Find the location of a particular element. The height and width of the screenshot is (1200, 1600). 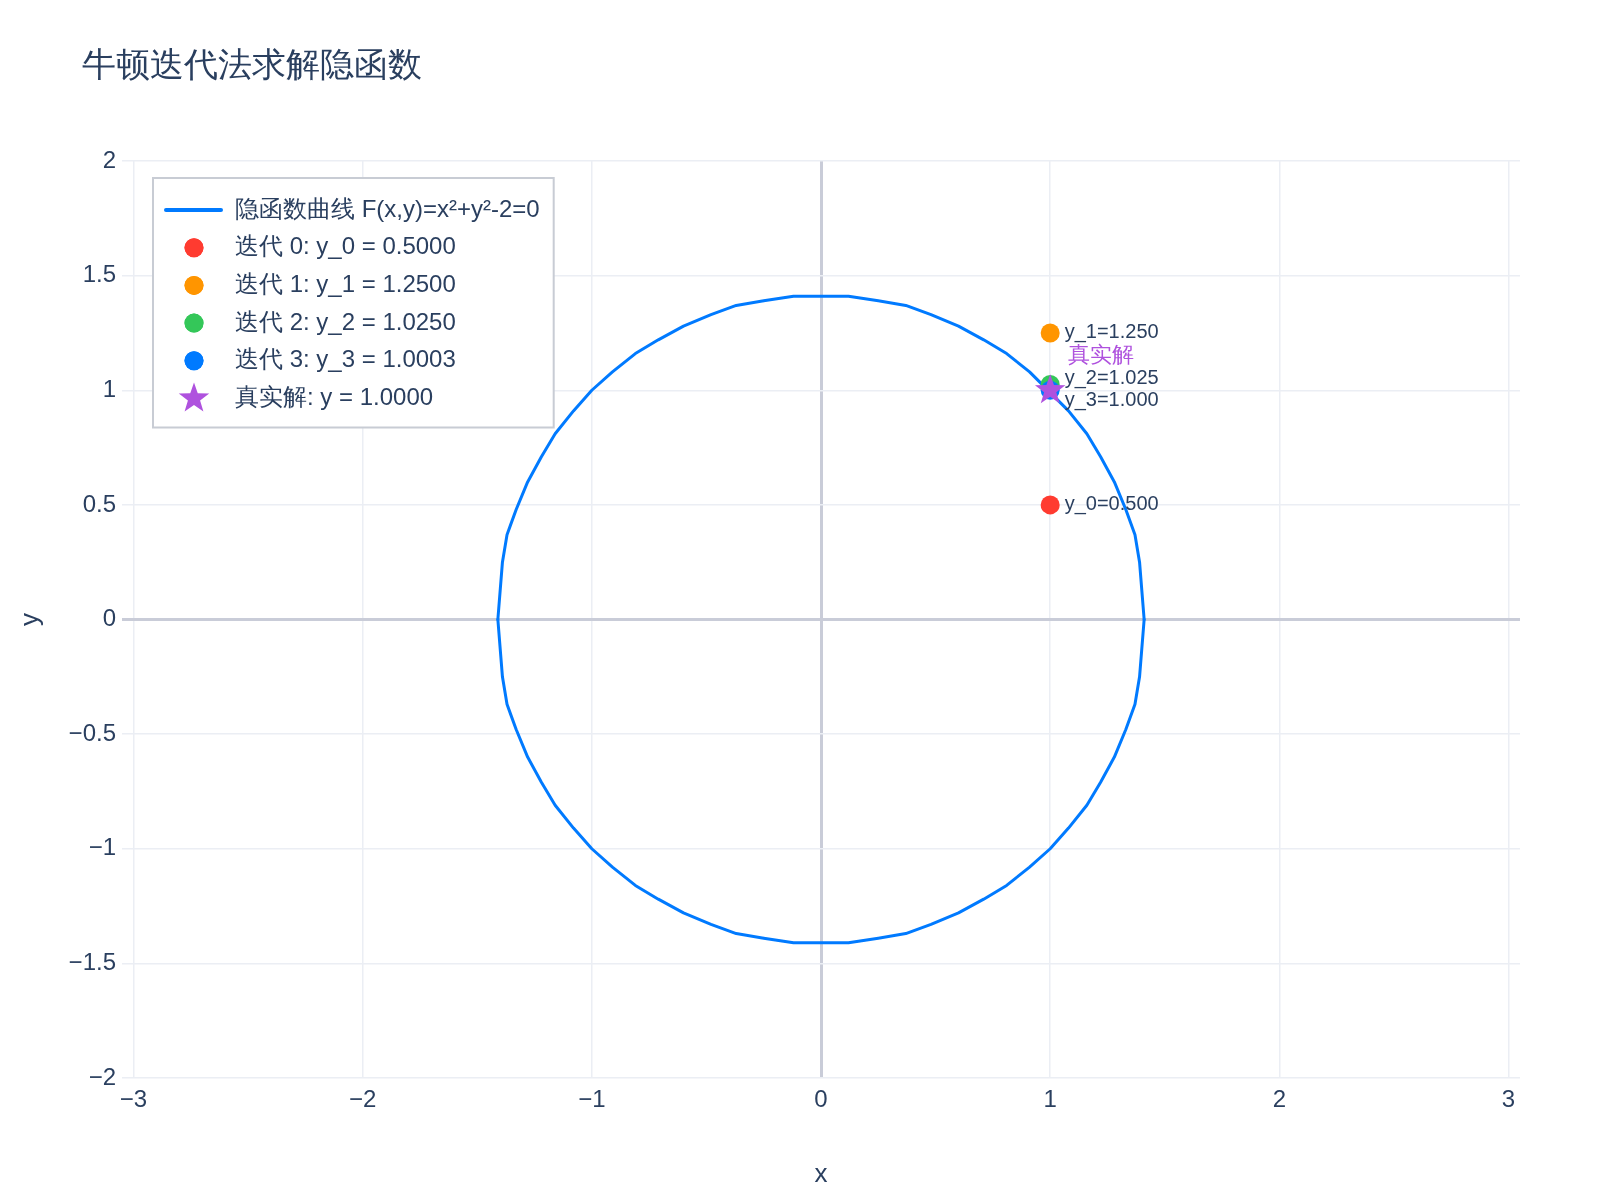

x-tick-label: 3 is located at coordinates (1508, 1099).